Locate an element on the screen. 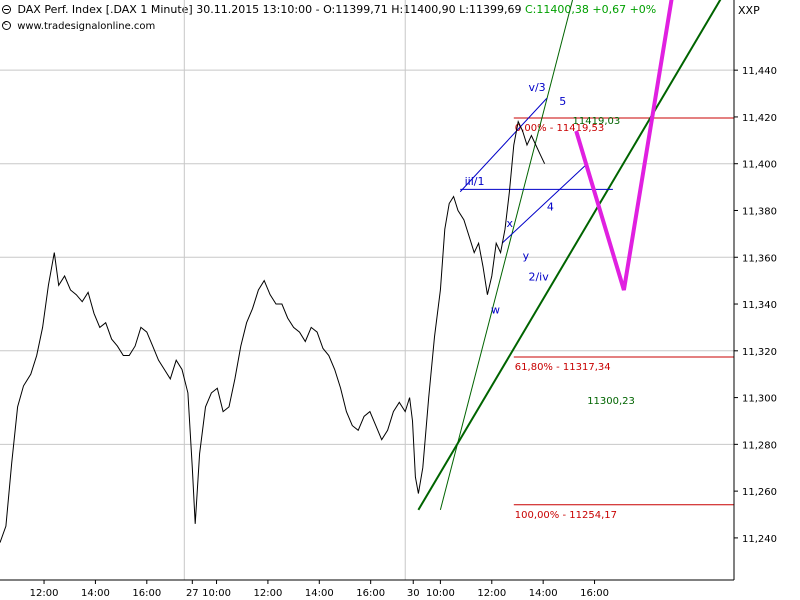 Image resolution: width=800 pixels, height=600 pixels. wave-labels: v/3 5 iii/1 4 x y 2/iv w 11419,03 is located at coordinates (543, 198).